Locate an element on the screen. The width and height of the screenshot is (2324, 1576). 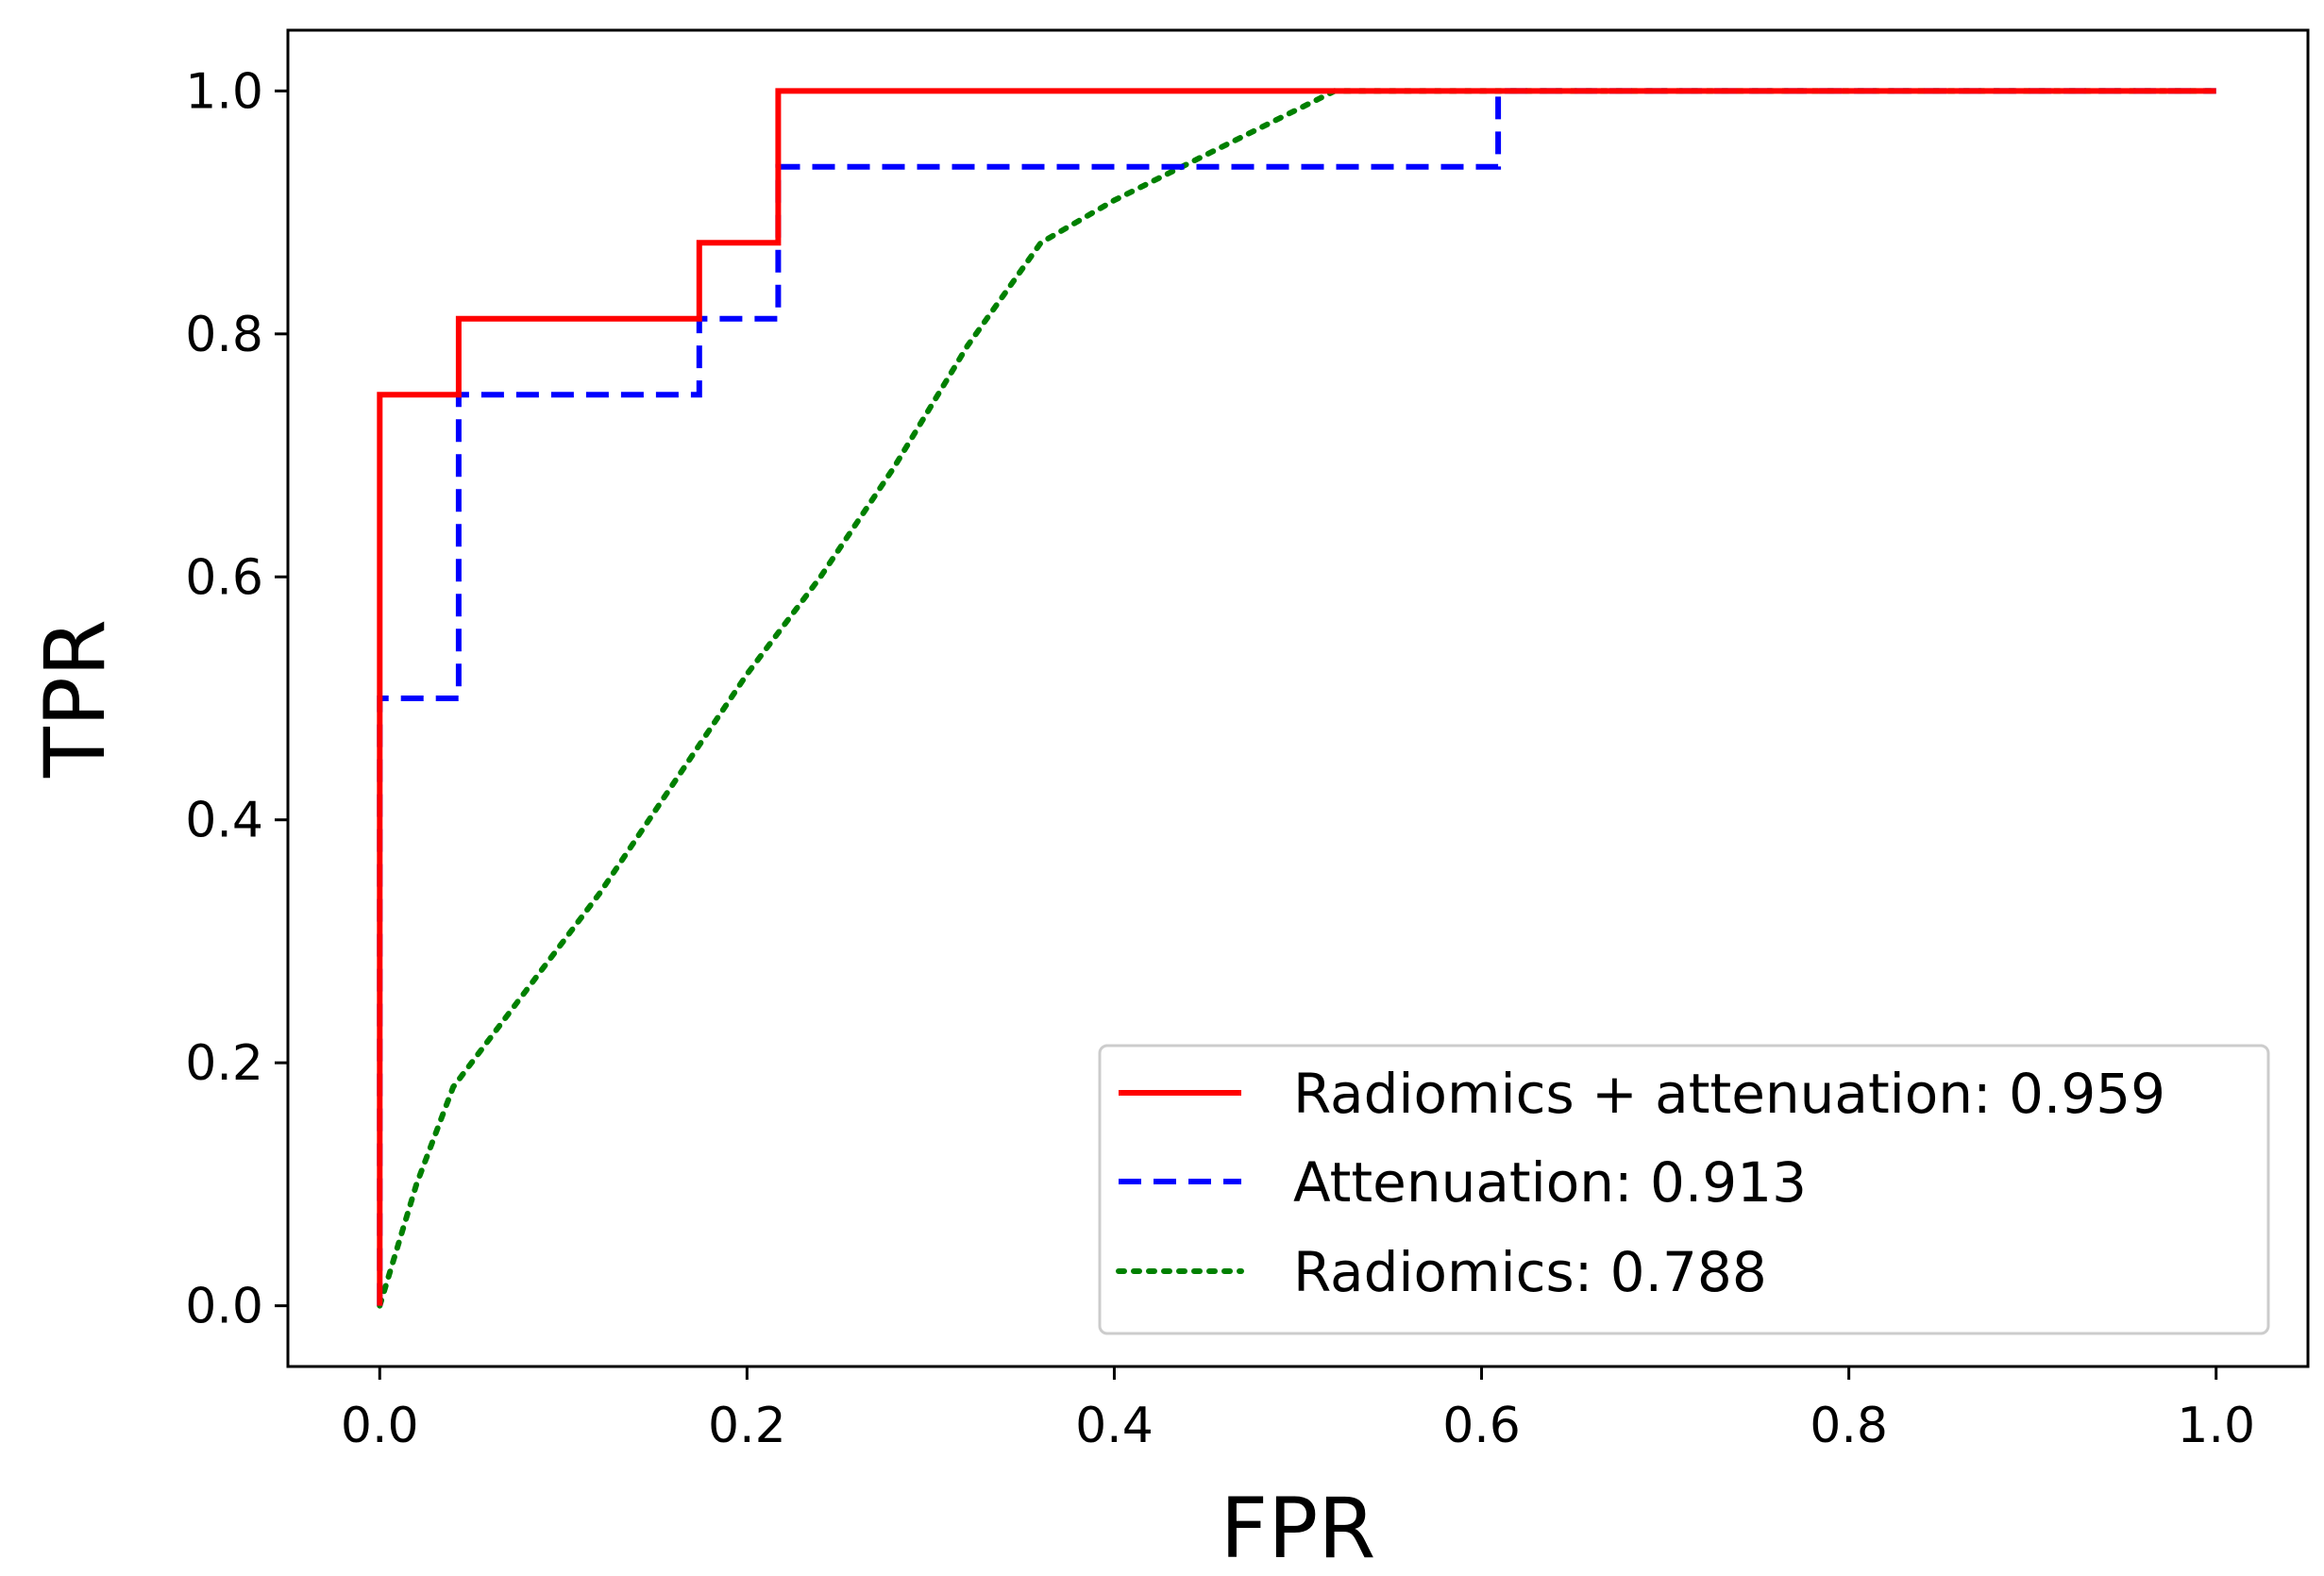
legend-label-attenuation: Attenuation: 0.913 is located at coordinates (1550, 1182).